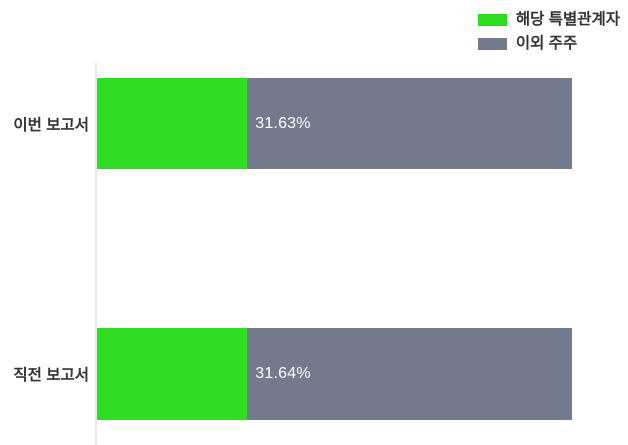 The height and width of the screenshot is (445, 628). What do you see at coordinates (409, 374) in the screenshot?
I see `bar-segment-other-shareholders: 31.64%` at bounding box center [409, 374].